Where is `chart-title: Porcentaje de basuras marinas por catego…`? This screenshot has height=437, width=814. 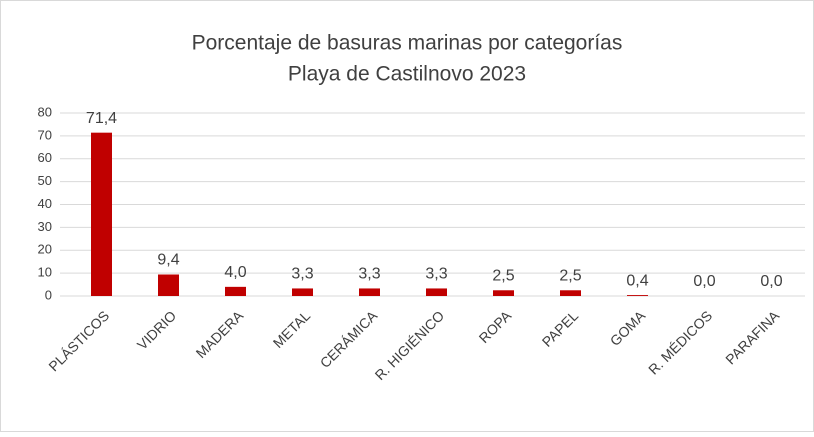
chart-title: Porcentaje de basuras marinas por catego… is located at coordinates (407, 43).